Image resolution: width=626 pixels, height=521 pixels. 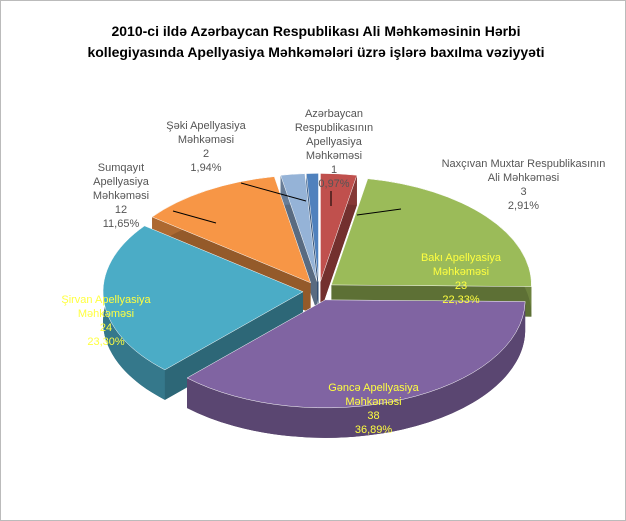 What do you see at coordinates (523, 192) in the screenshot?
I see `label-value: 3` at bounding box center [523, 192].